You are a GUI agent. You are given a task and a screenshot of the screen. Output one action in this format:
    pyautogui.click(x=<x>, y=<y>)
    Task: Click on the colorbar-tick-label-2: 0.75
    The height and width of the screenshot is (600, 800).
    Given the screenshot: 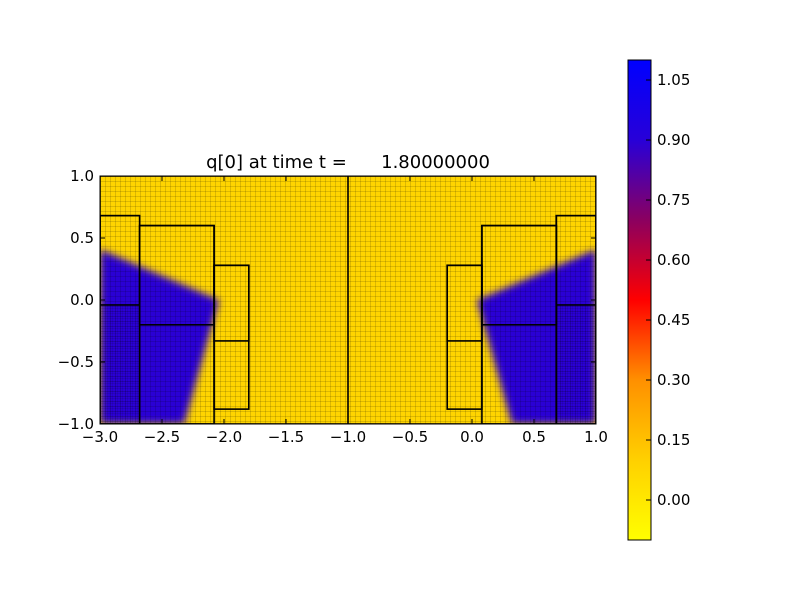 What is the action you would take?
    pyautogui.click(x=673, y=200)
    